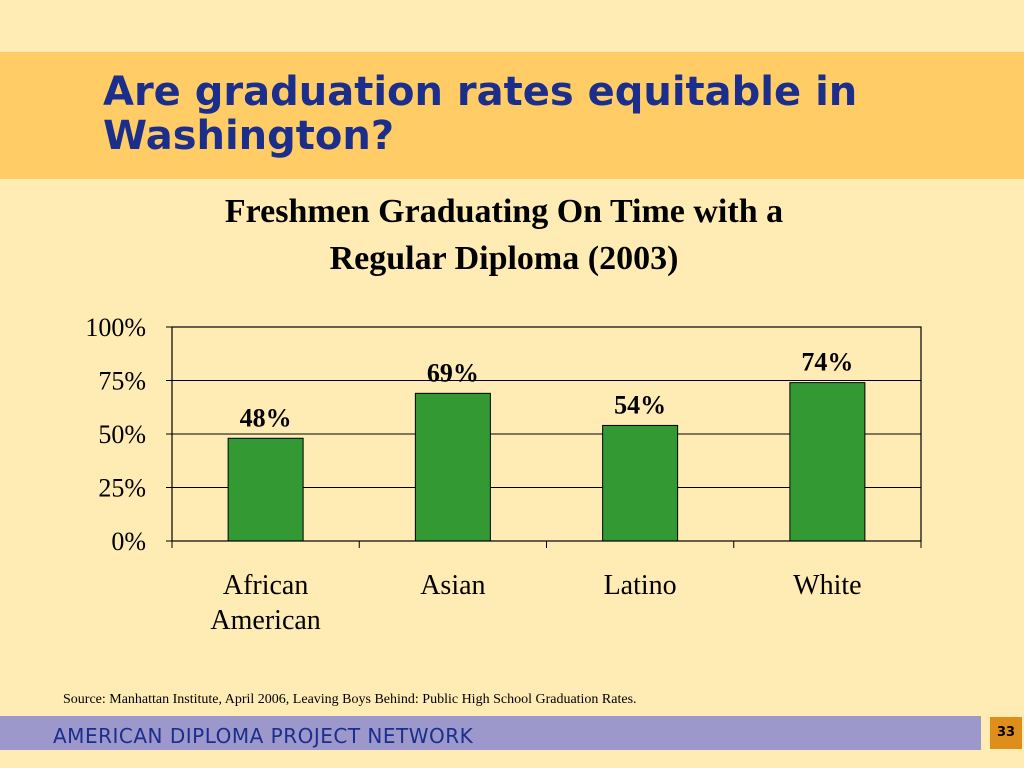 The image size is (1024, 768). I want to click on y-tick-label: 100%, so click(115, 327).